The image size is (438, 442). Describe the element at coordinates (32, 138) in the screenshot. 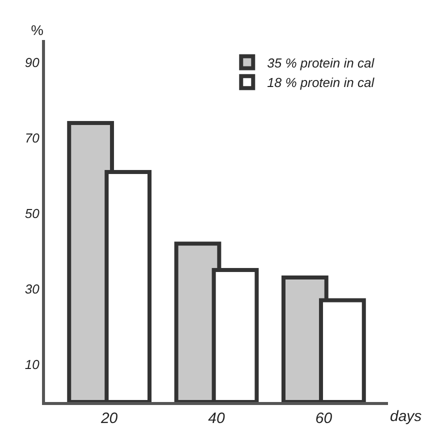

I see `y-tick-label: 70` at that location.